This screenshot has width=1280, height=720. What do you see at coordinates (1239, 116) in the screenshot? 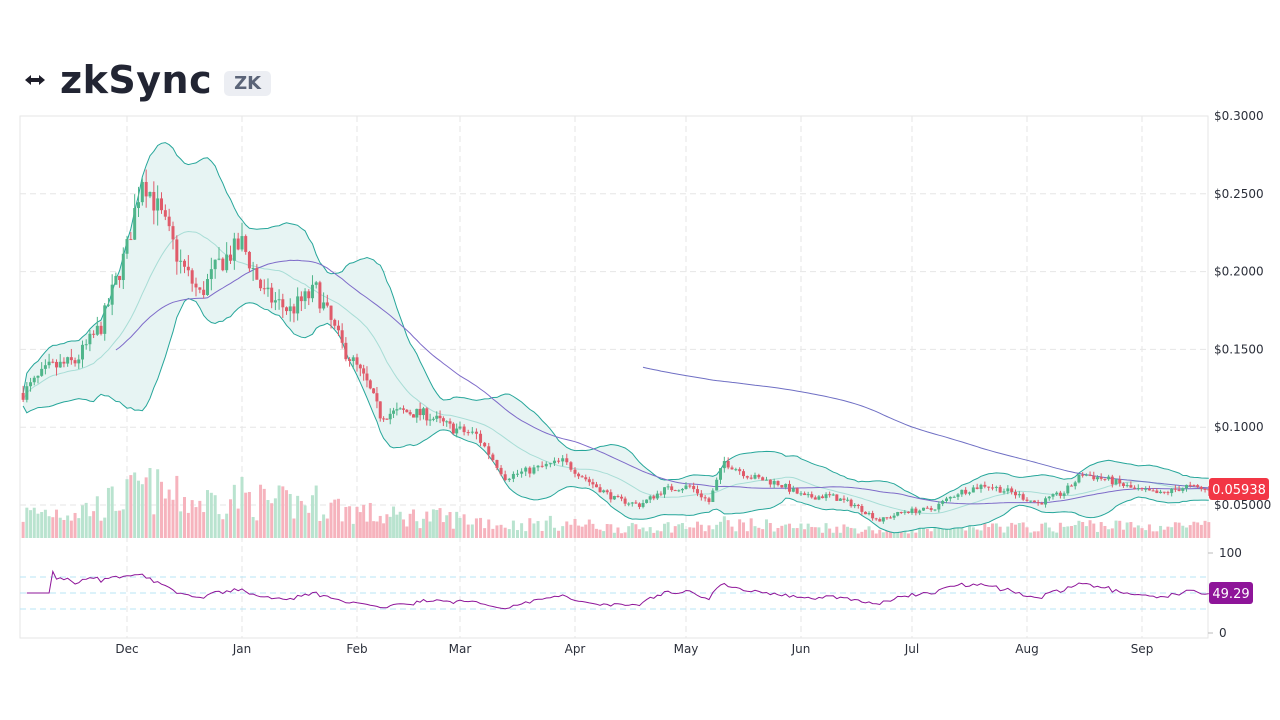
I see `price-tick-label: $0.3000` at bounding box center [1239, 116].